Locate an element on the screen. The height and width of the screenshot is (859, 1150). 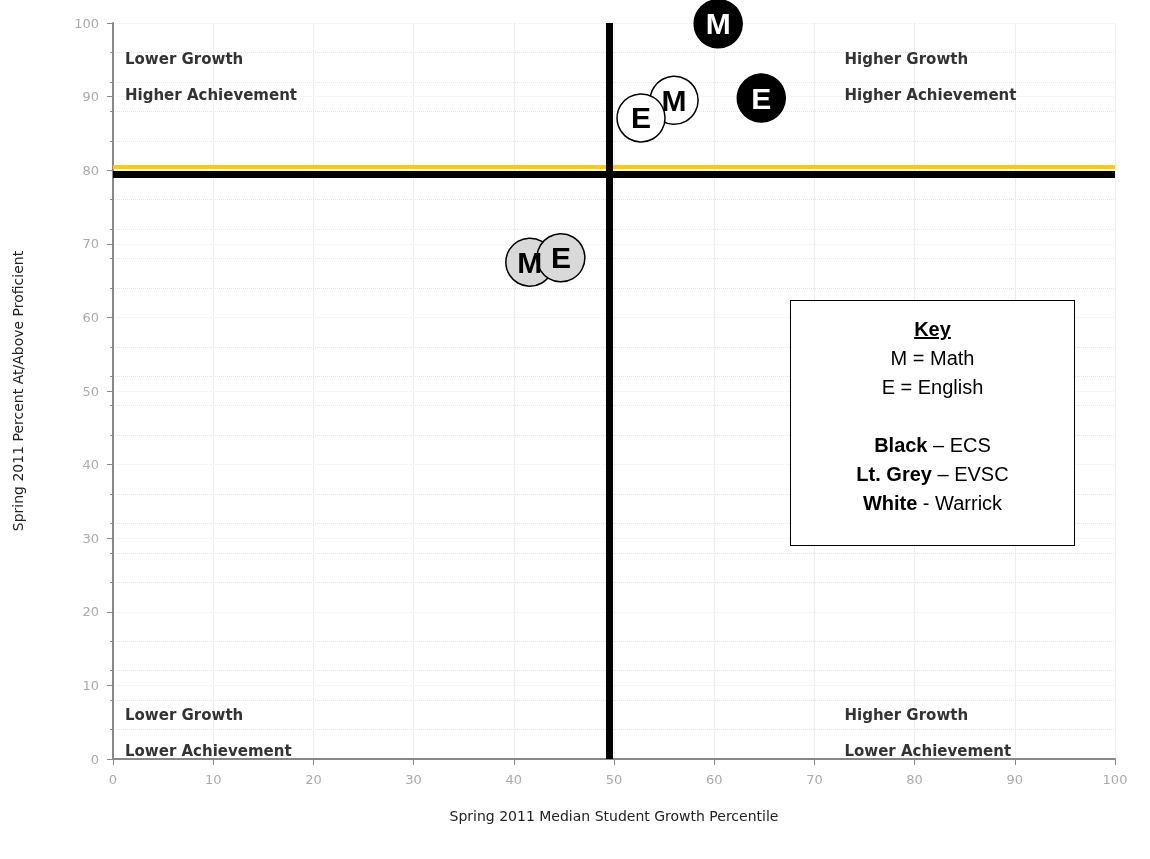
x-axis-title: Spring 2011 Median Student Growth Percentile is located at coordinates (614, 816).